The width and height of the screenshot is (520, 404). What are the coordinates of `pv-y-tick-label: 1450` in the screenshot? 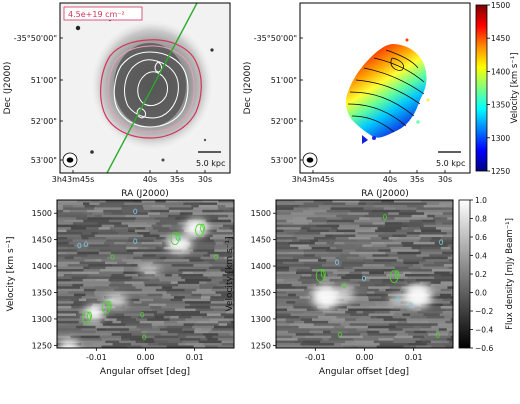 It's located at (261, 240).